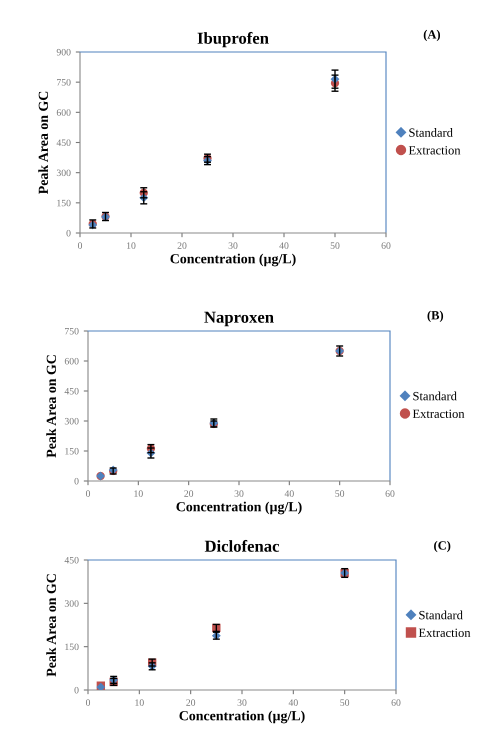 This screenshot has width=479, height=729. Describe the element at coordinates (436, 316) in the screenshot. I see `text: (B)` at that location.